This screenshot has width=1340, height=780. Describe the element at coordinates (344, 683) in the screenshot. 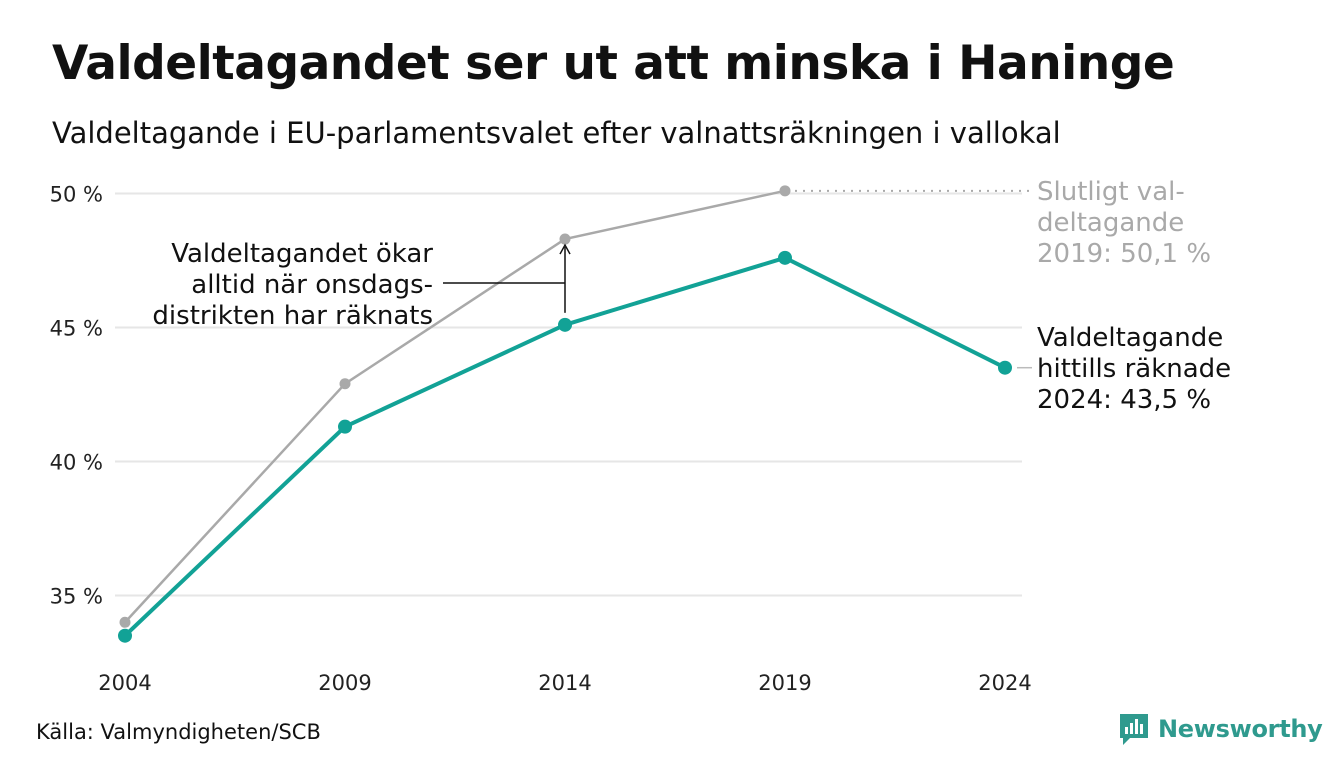

I see `x-tick-label: 2009` at that location.